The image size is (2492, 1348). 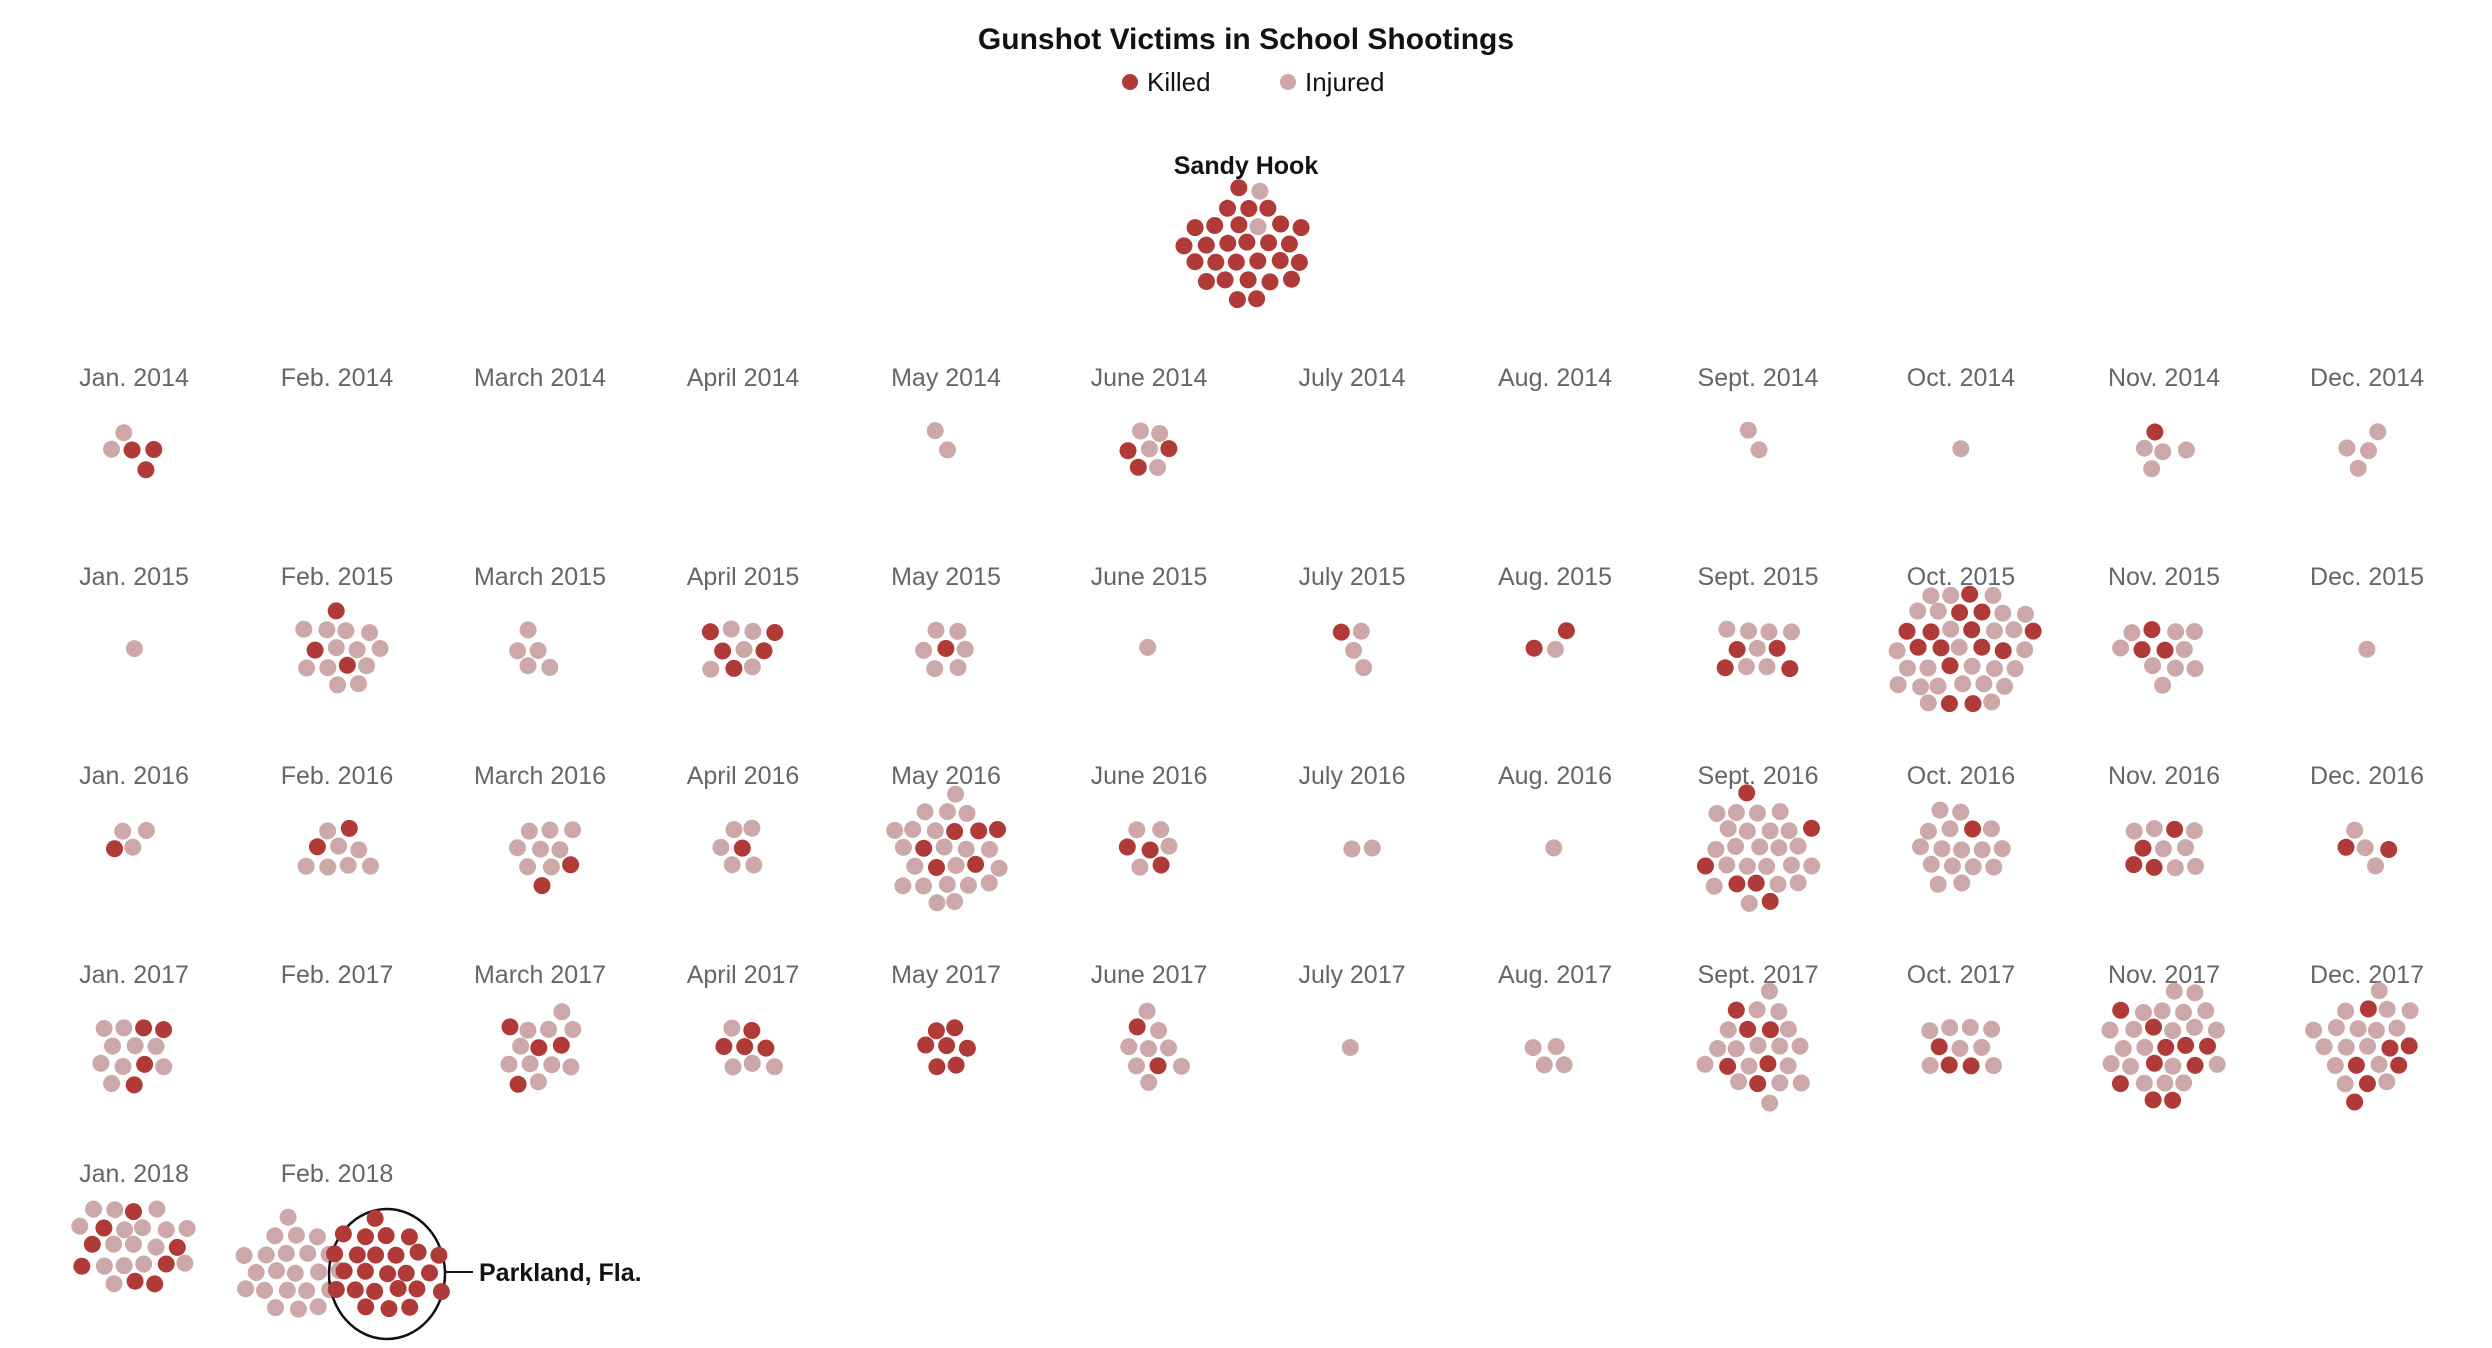 What do you see at coordinates (543, 1273) in the screenshot?
I see `parkland-callout: Parkland, Fla.` at bounding box center [543, 1273].